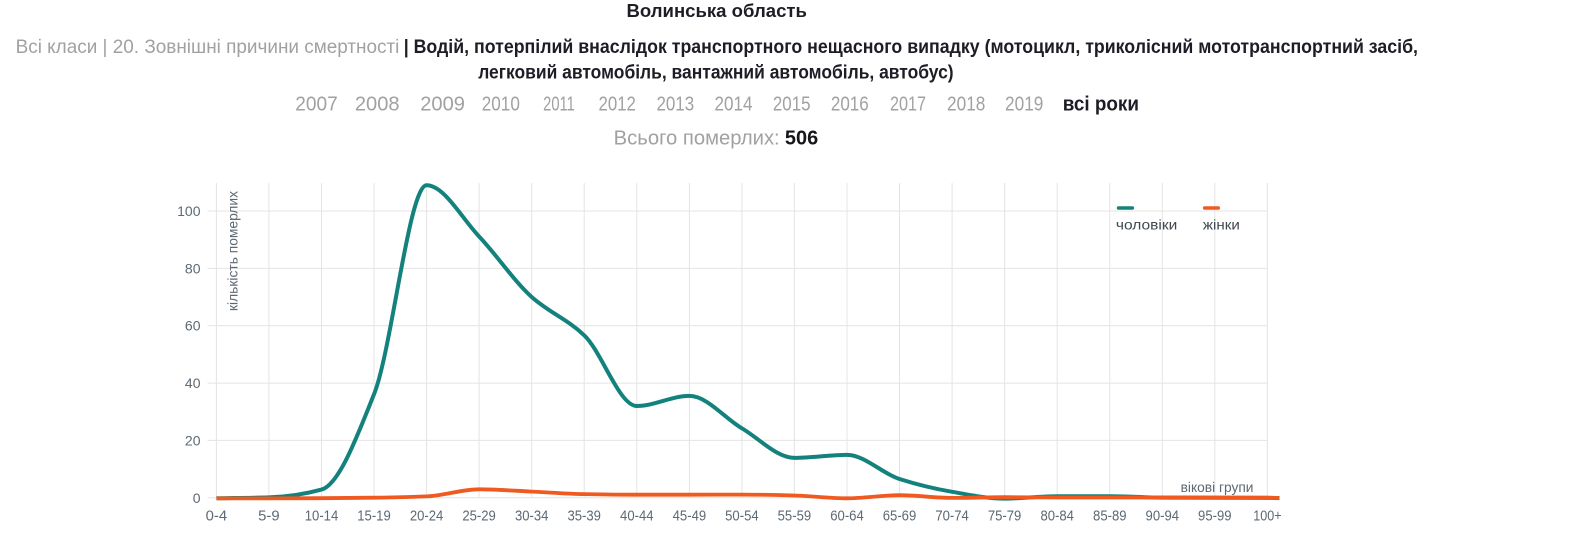  Describe the element at coordinates (847, 516) in the screenshot. I see `svg-text: 60-64` at that location.